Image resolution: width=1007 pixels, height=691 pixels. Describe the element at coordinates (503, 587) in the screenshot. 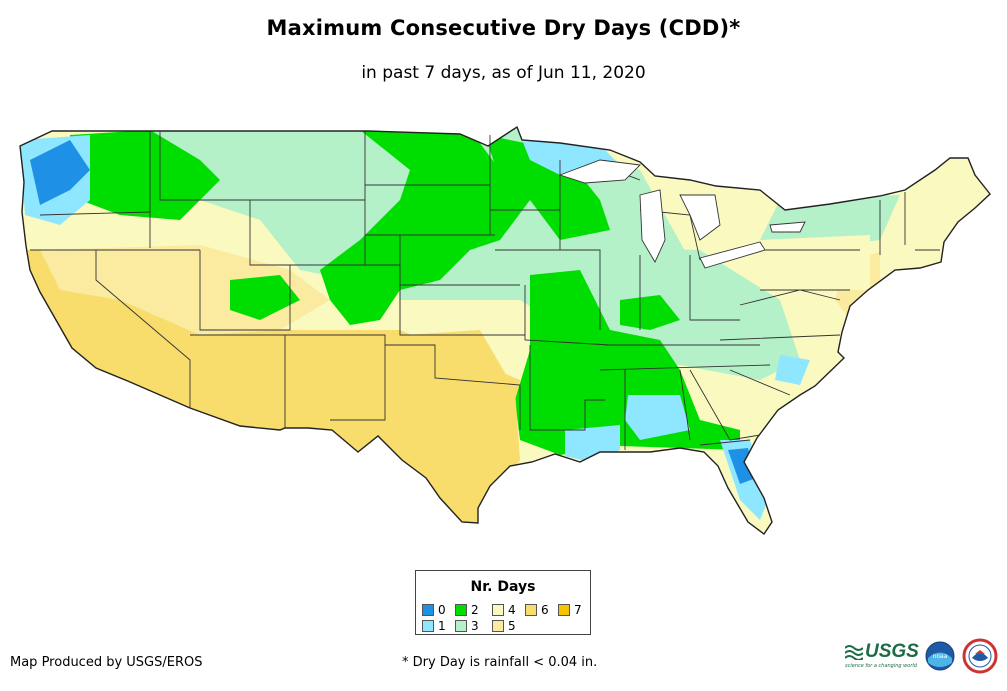

I see `legend-title: Nr. Days` at that location.